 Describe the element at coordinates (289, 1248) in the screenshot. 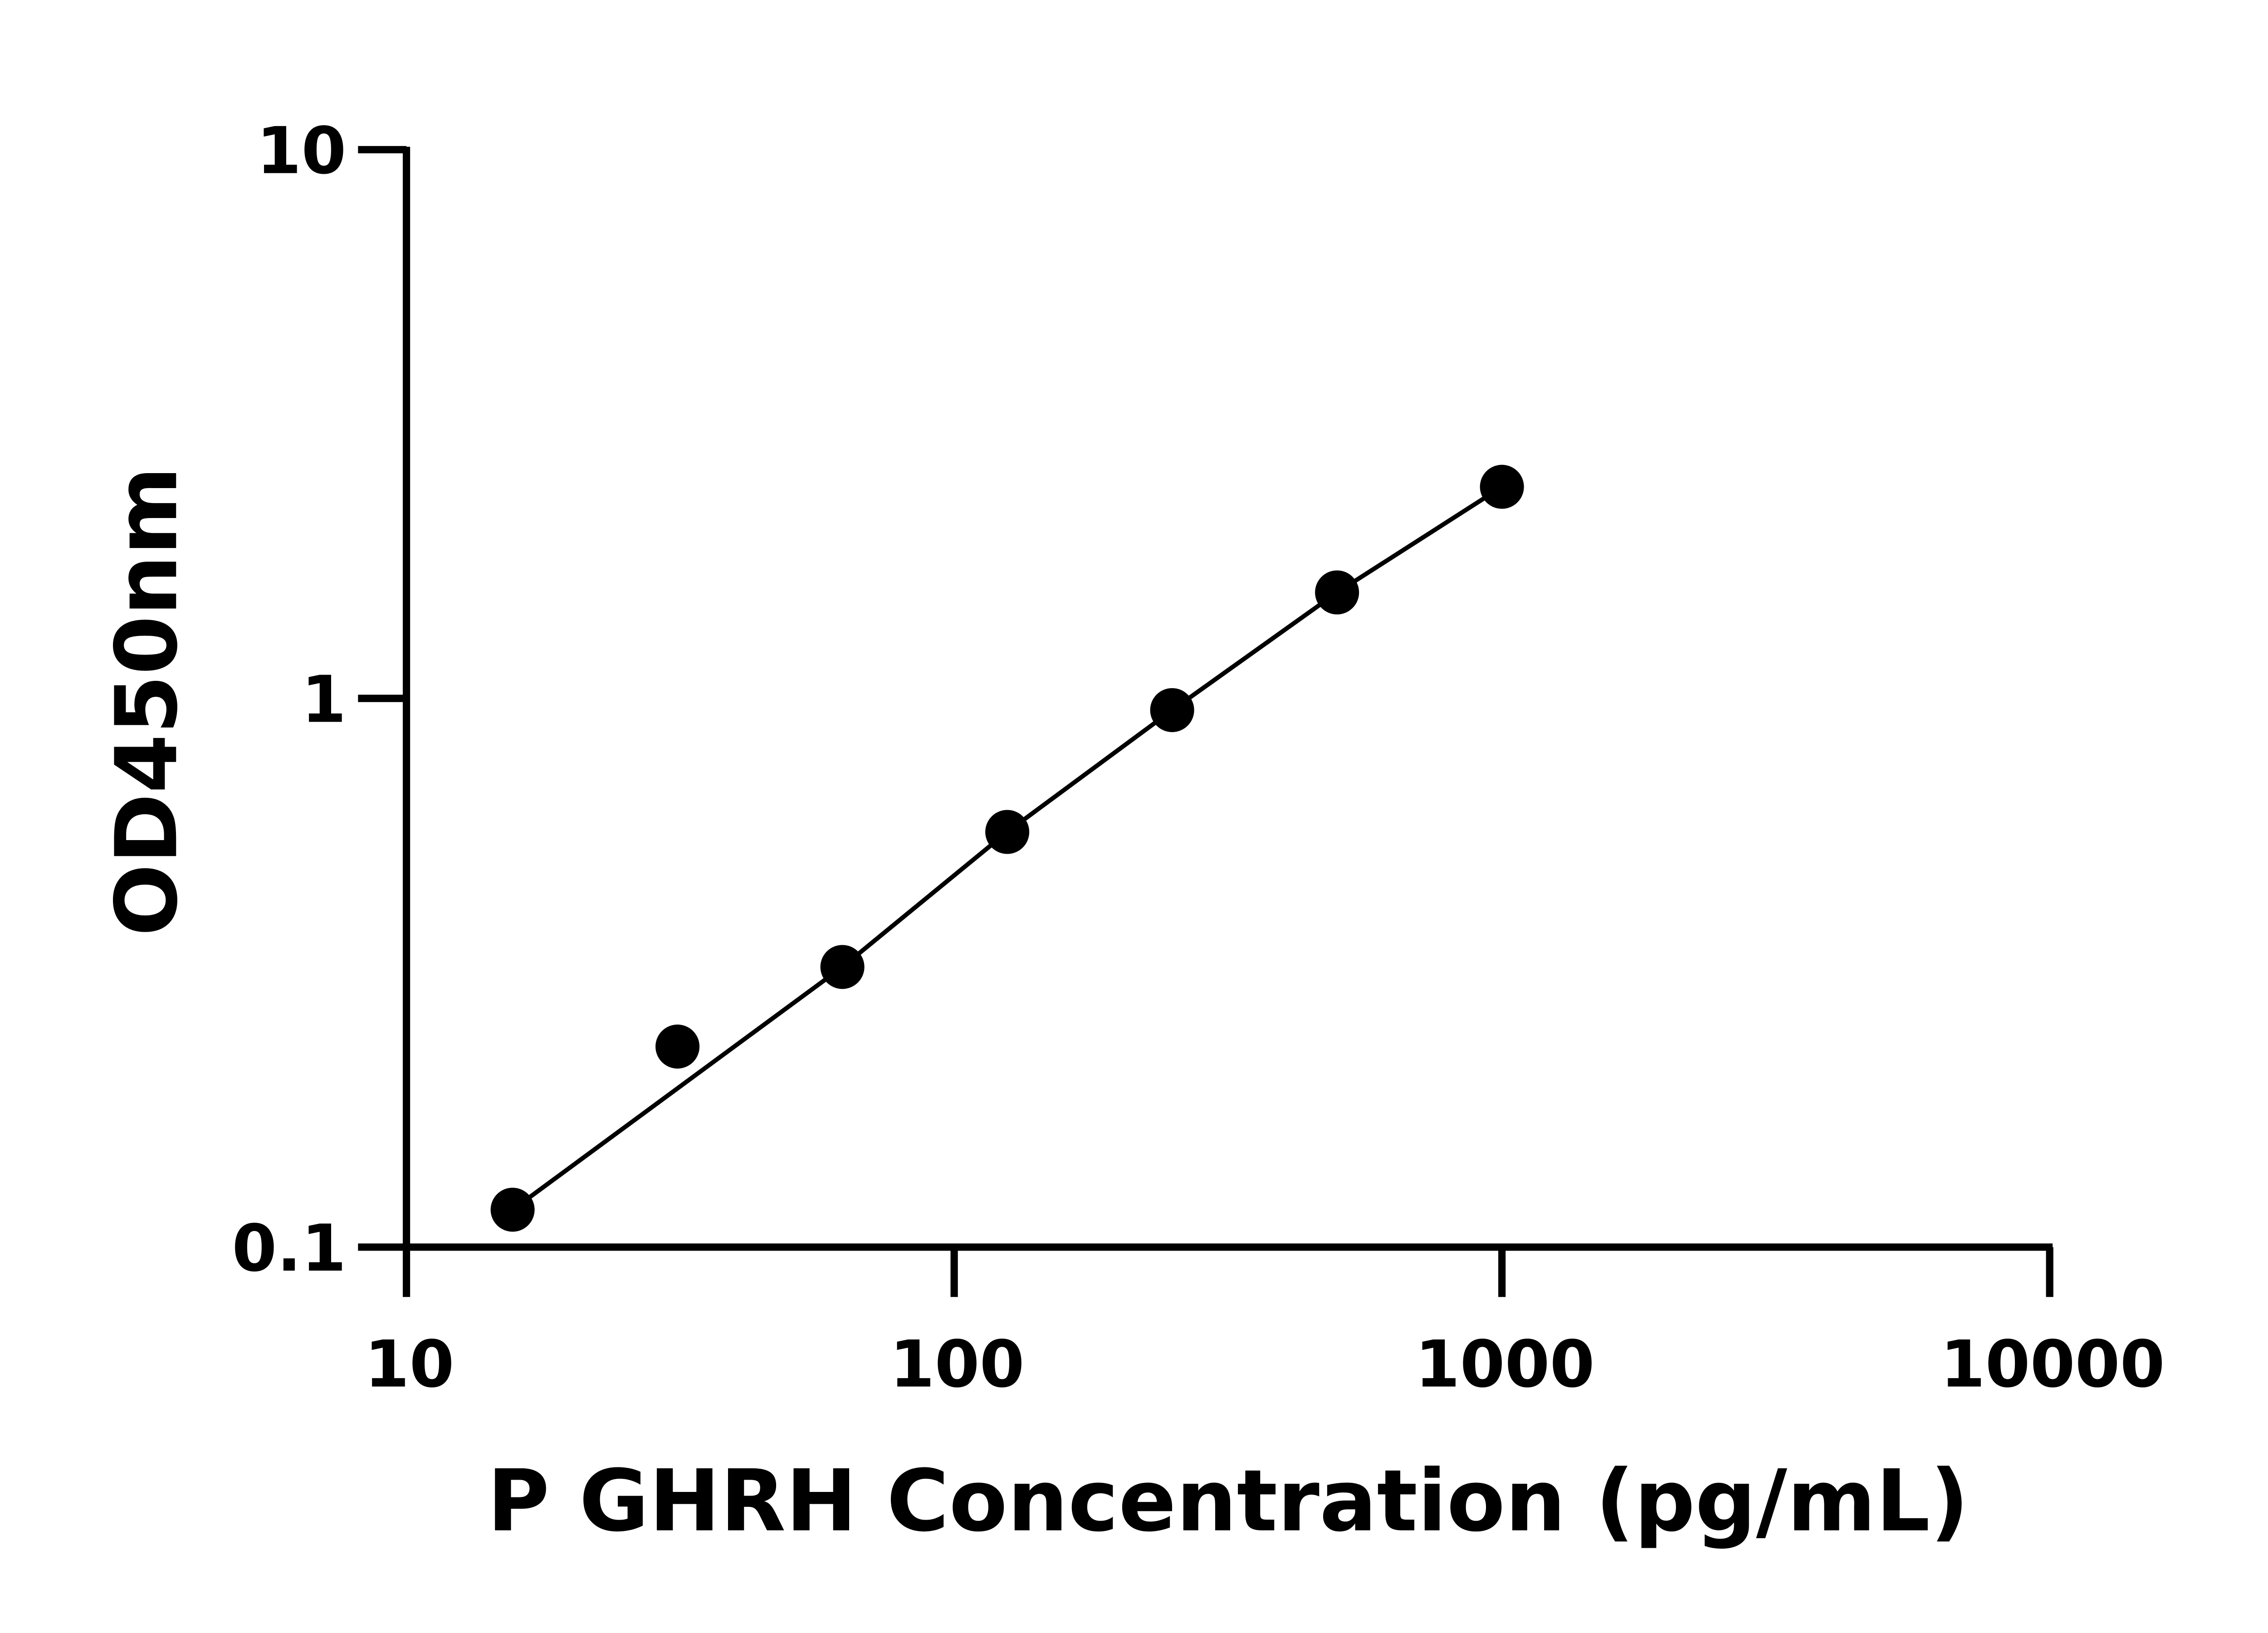

I see `y-tick-label: 0.1` at that location.